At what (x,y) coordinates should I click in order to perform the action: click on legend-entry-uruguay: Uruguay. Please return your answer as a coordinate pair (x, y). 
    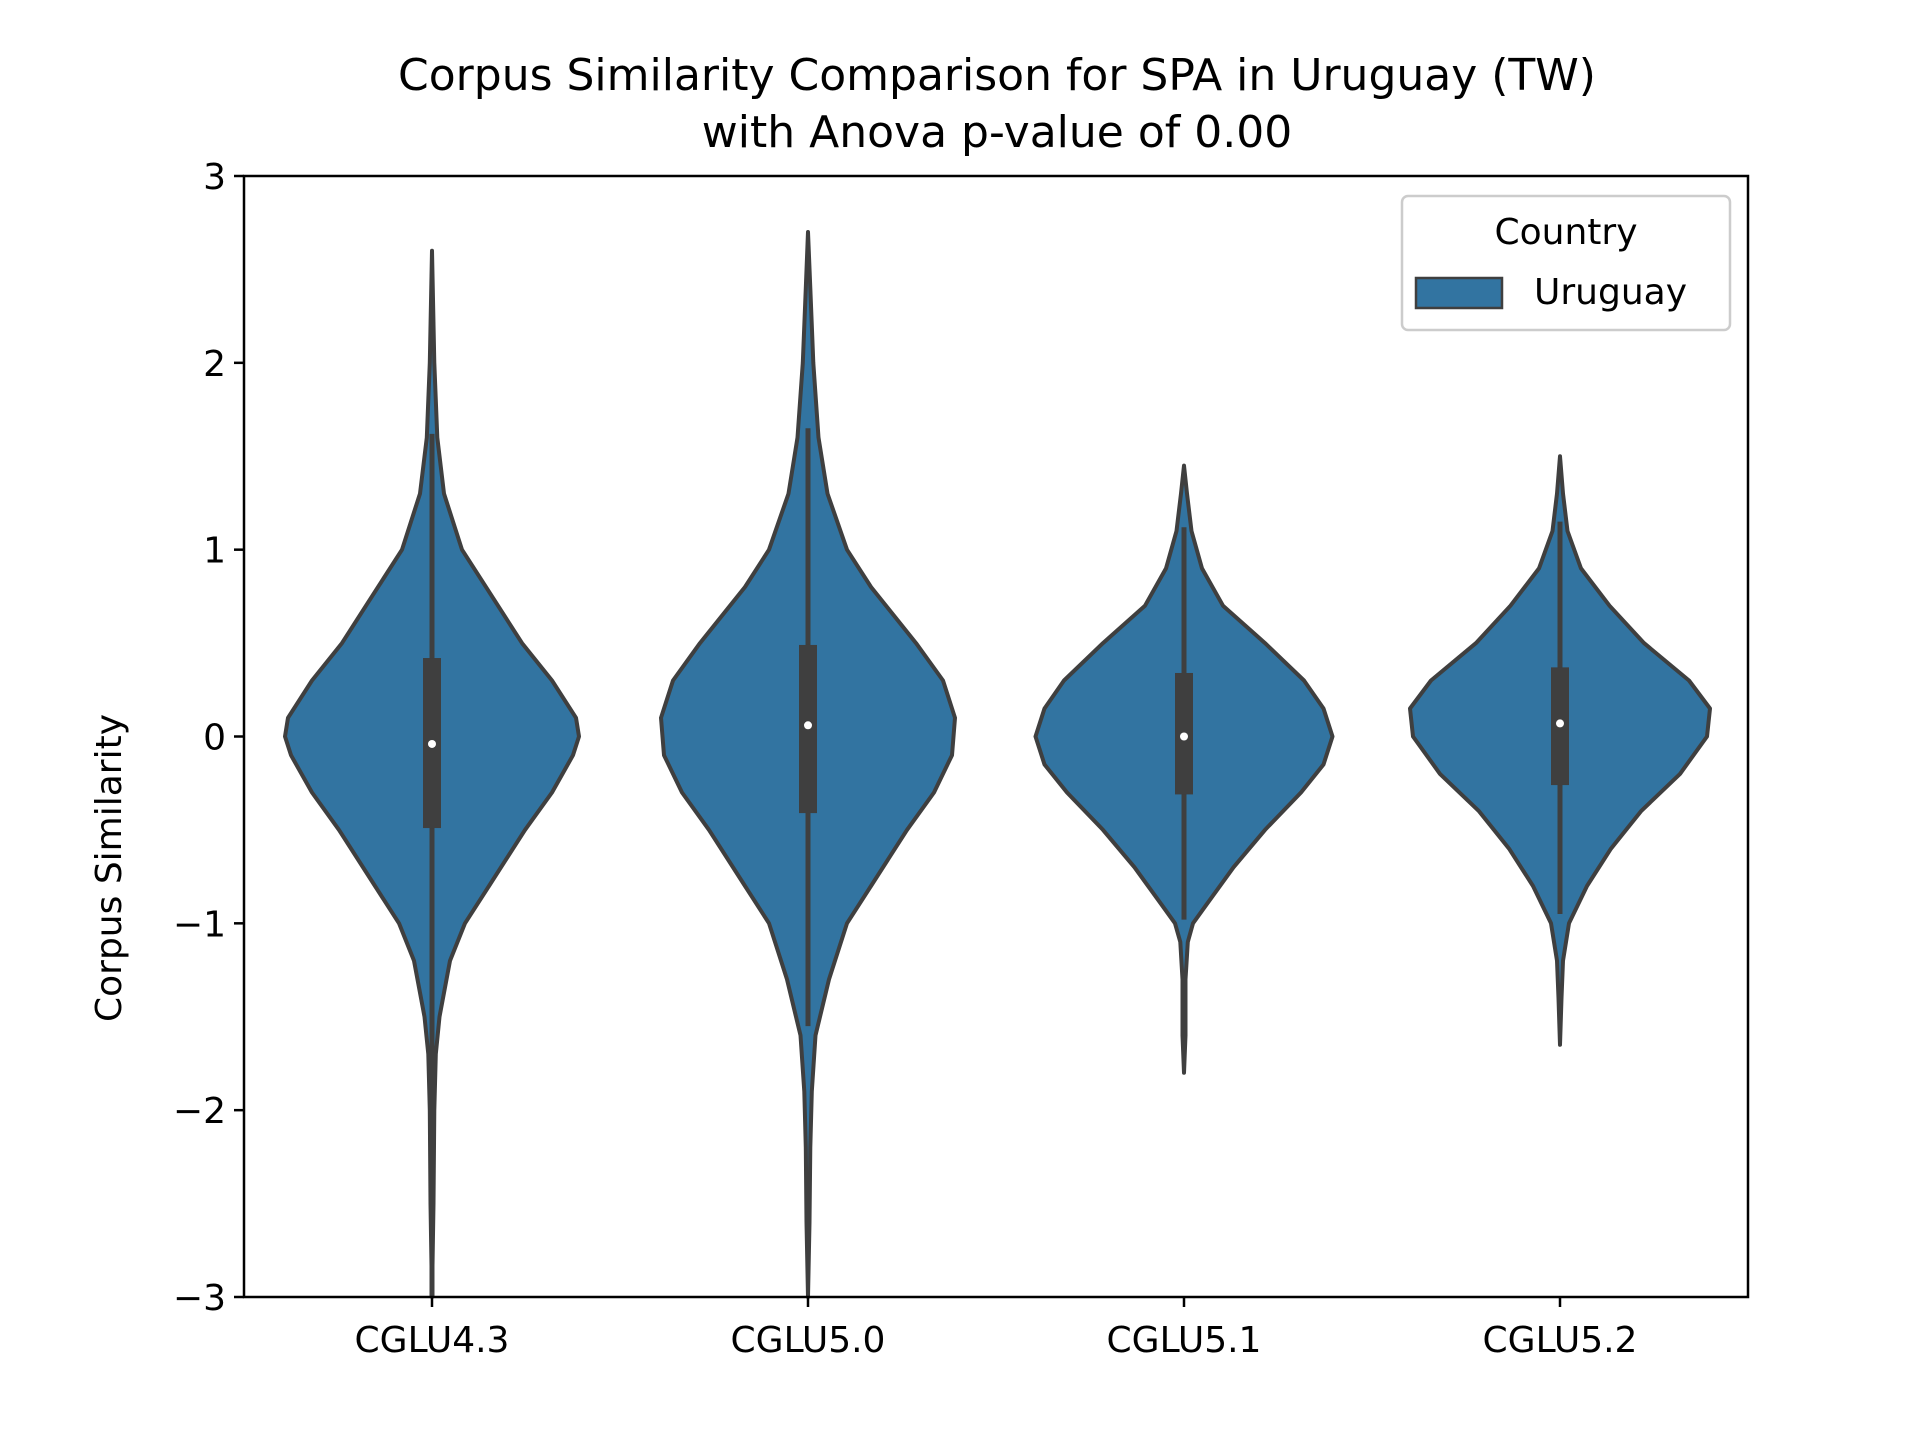
    Looking at the image, I should click on (1610, 292).